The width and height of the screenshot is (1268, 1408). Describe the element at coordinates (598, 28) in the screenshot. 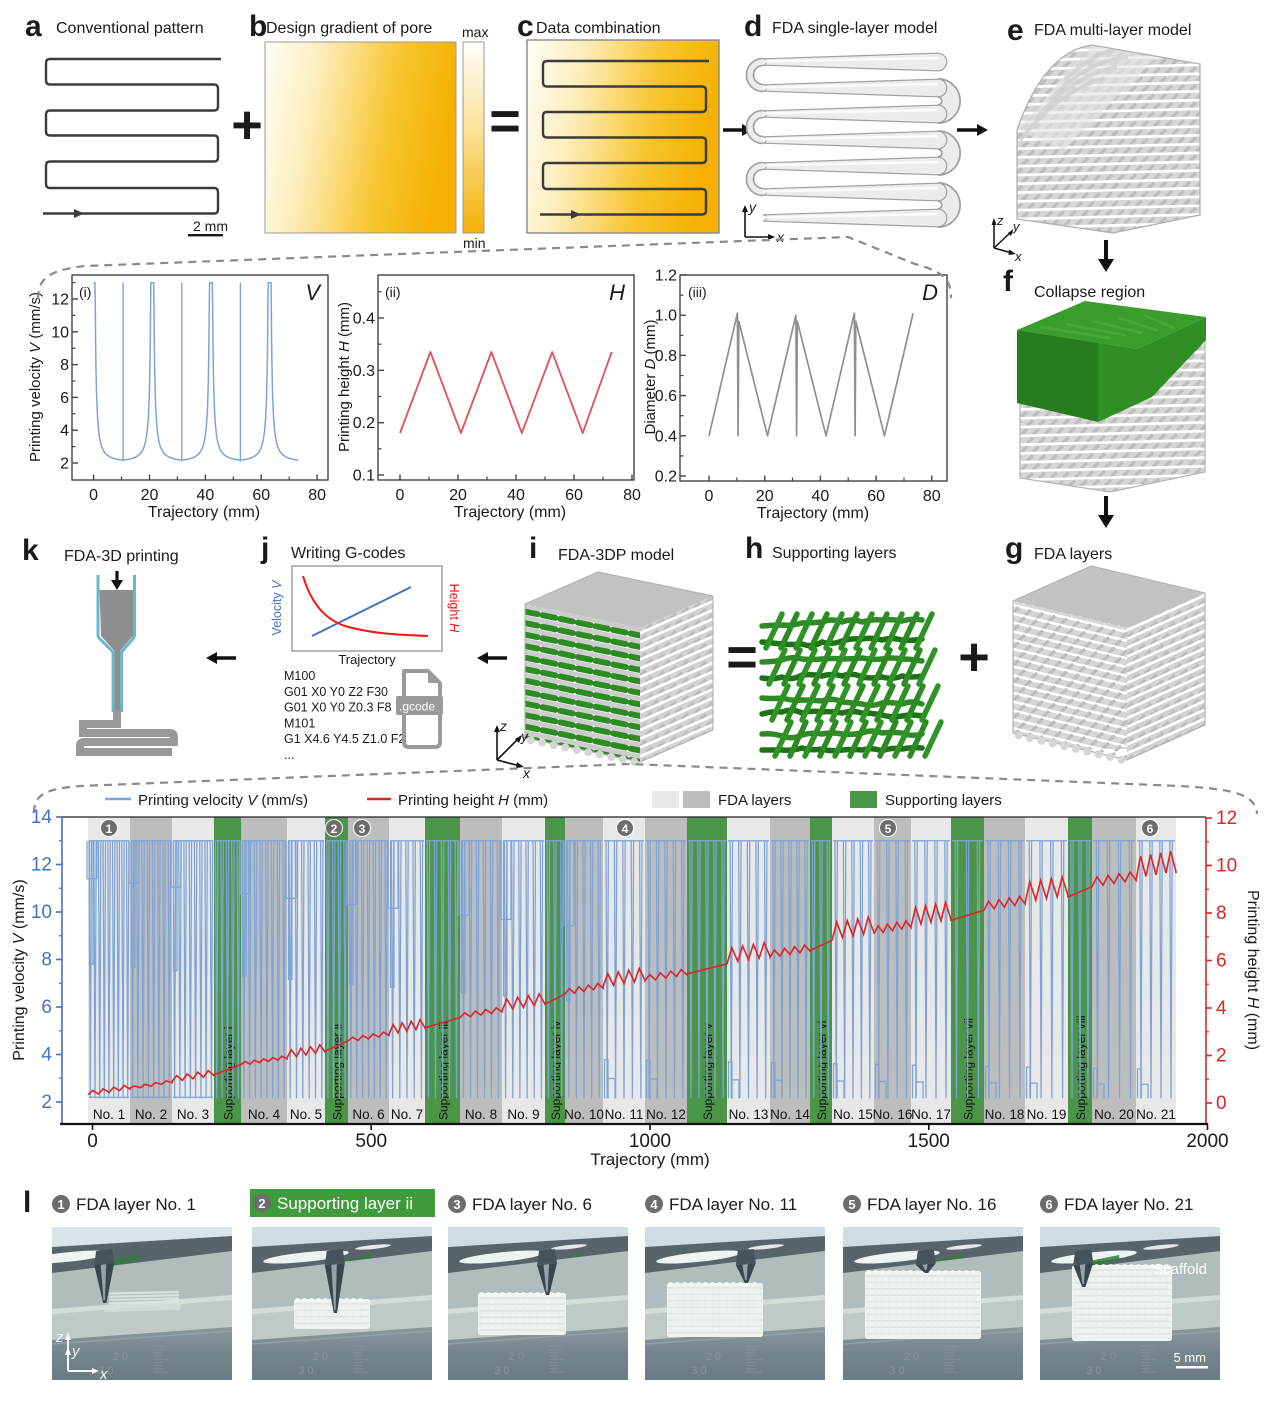

I see `svg-text: Data combination` at that location.